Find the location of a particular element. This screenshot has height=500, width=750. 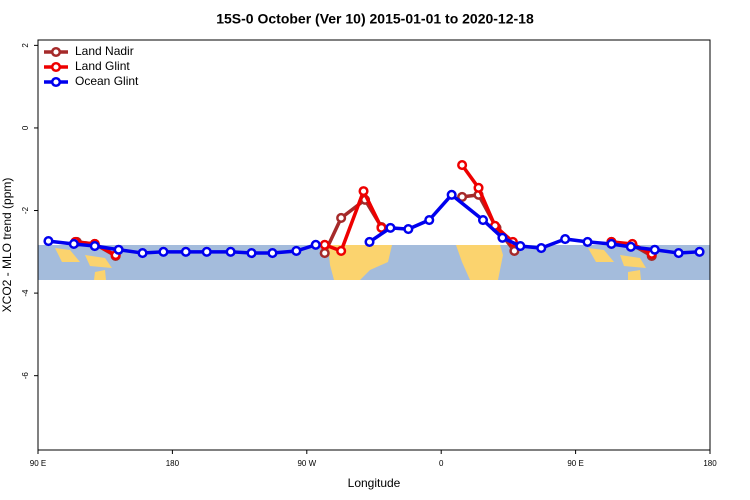

x-tick-label: 0 is located at coordinates (441, 463).